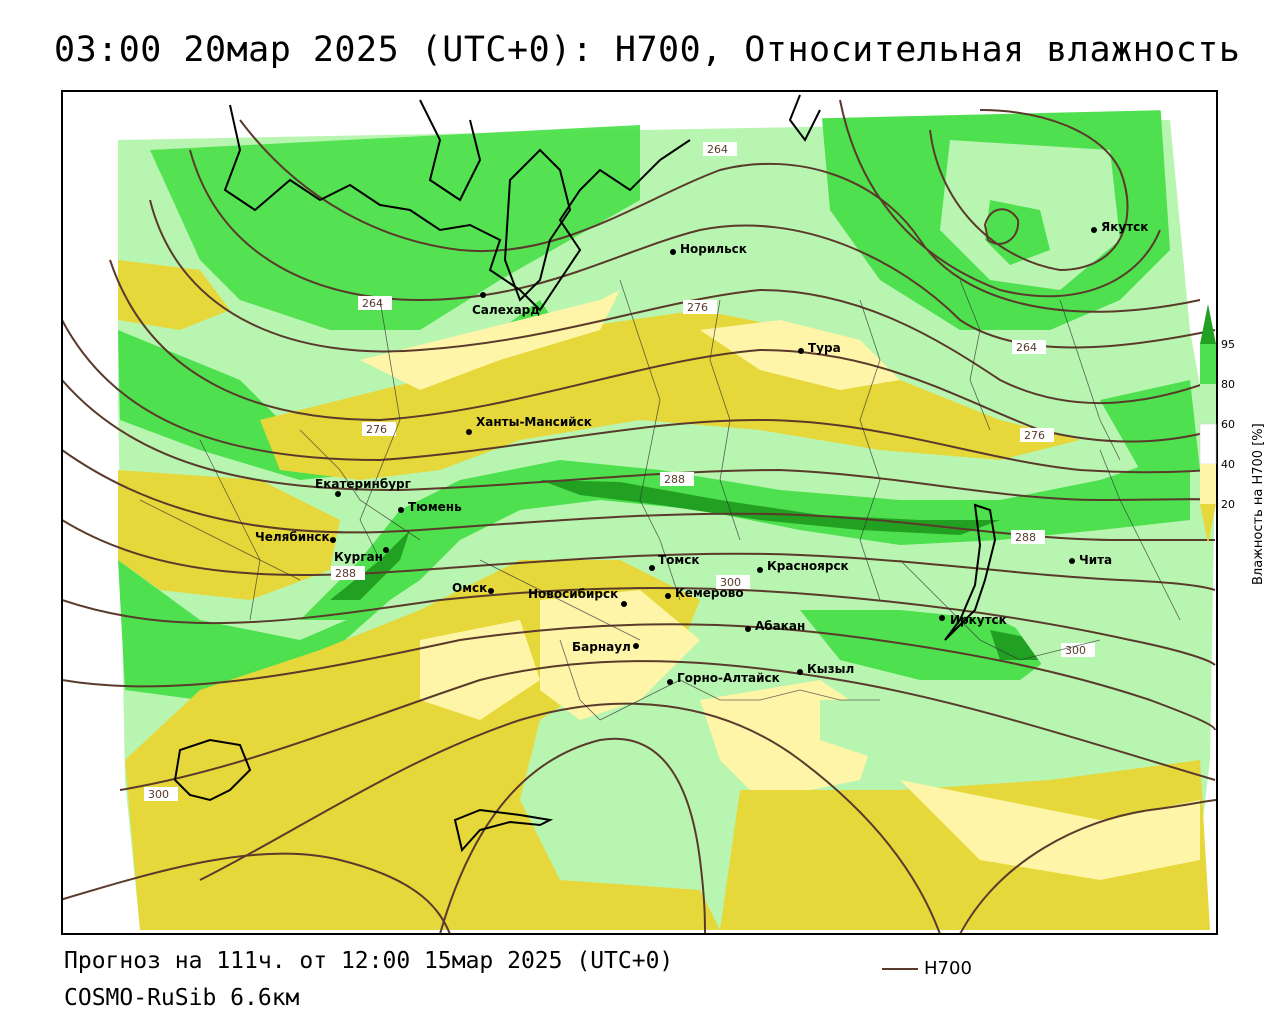 This screenshot has height=1024, width=1280. Describe the element at coordinates (978, 620) in the screenshot. I see `city-label: Иркутск` at that location.